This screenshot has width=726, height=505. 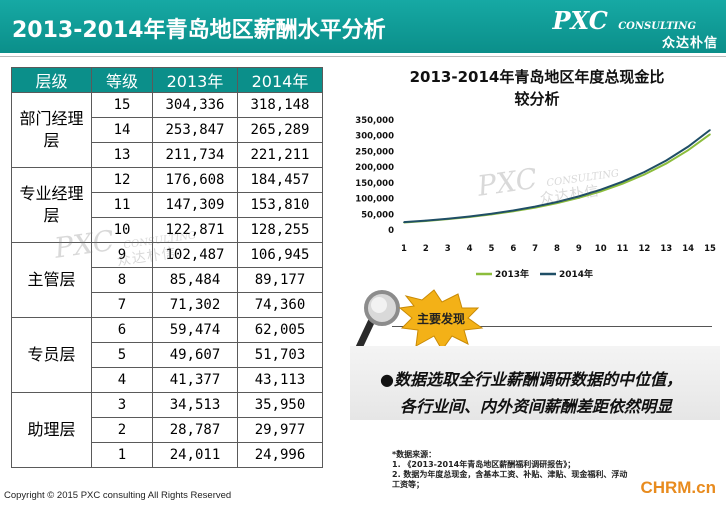 I want to click on y-tick-label: 100,000, so click(x=374, y=200).